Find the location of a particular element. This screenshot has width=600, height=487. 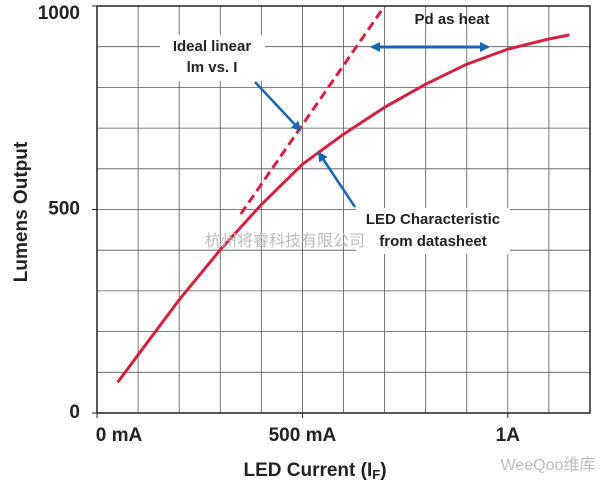

x-axis-label: LED Current (IF) is located at coordinates (314, 471).